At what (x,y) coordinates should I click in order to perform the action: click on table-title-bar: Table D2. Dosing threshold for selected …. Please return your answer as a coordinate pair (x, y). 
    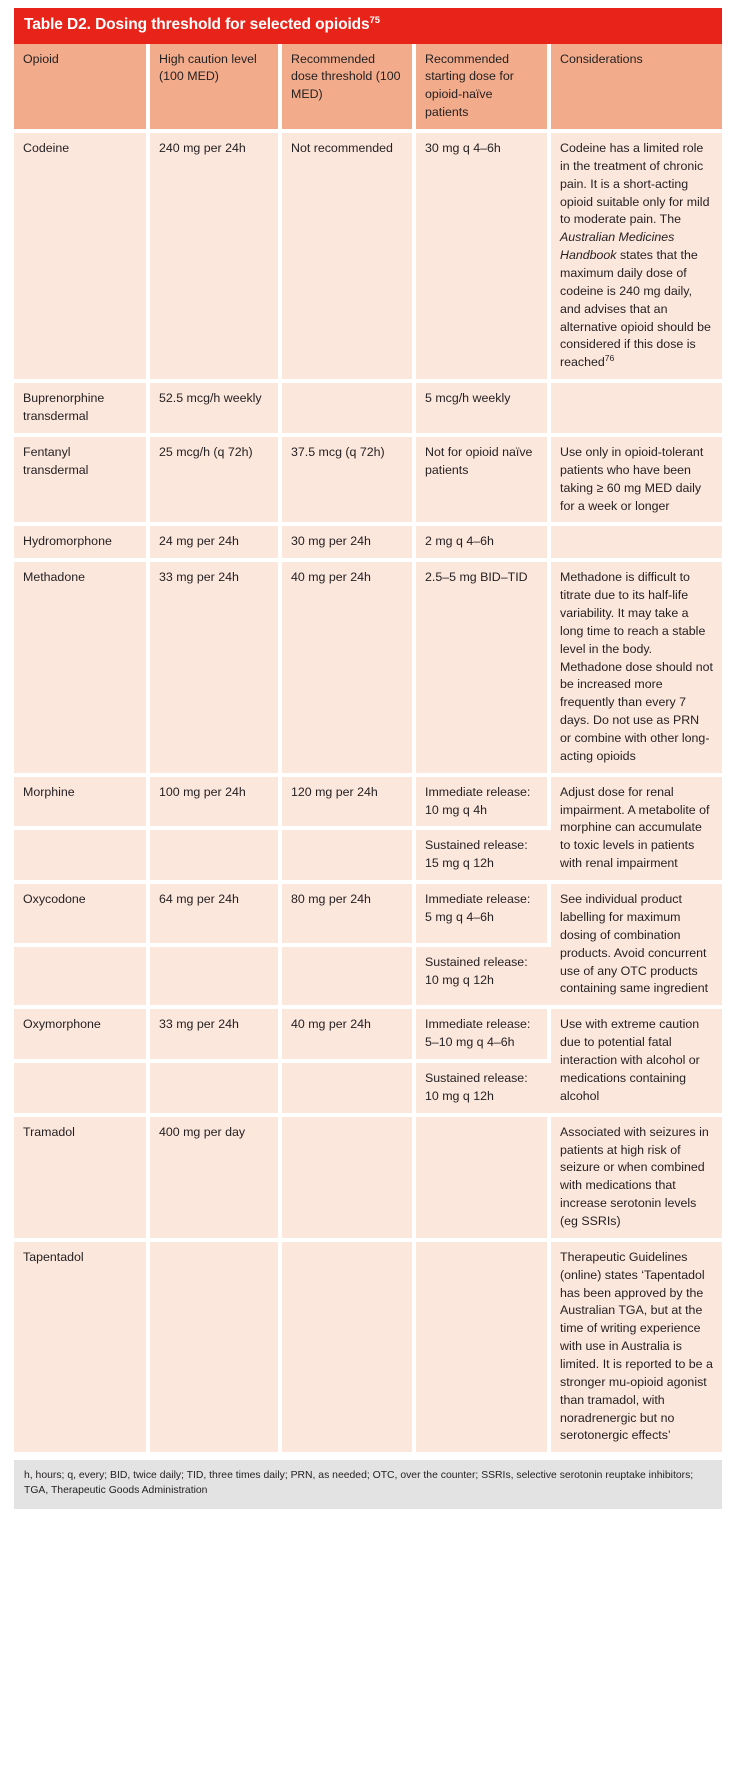
    Looking at the image, I should click on (368, 26).